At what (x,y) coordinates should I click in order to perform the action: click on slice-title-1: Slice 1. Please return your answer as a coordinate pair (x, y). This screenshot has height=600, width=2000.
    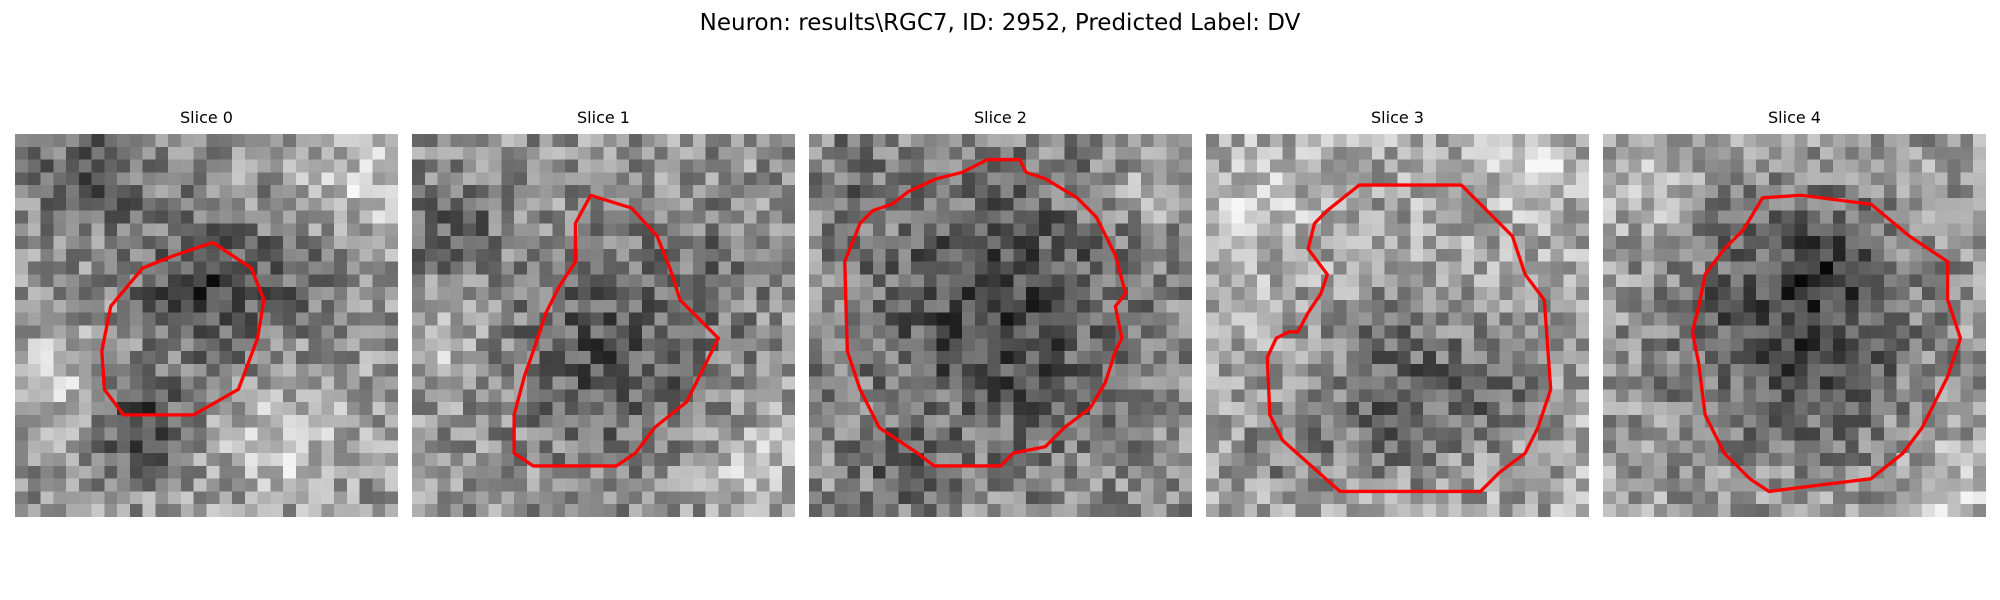
    Looking at the image, I should click on (603, 117).